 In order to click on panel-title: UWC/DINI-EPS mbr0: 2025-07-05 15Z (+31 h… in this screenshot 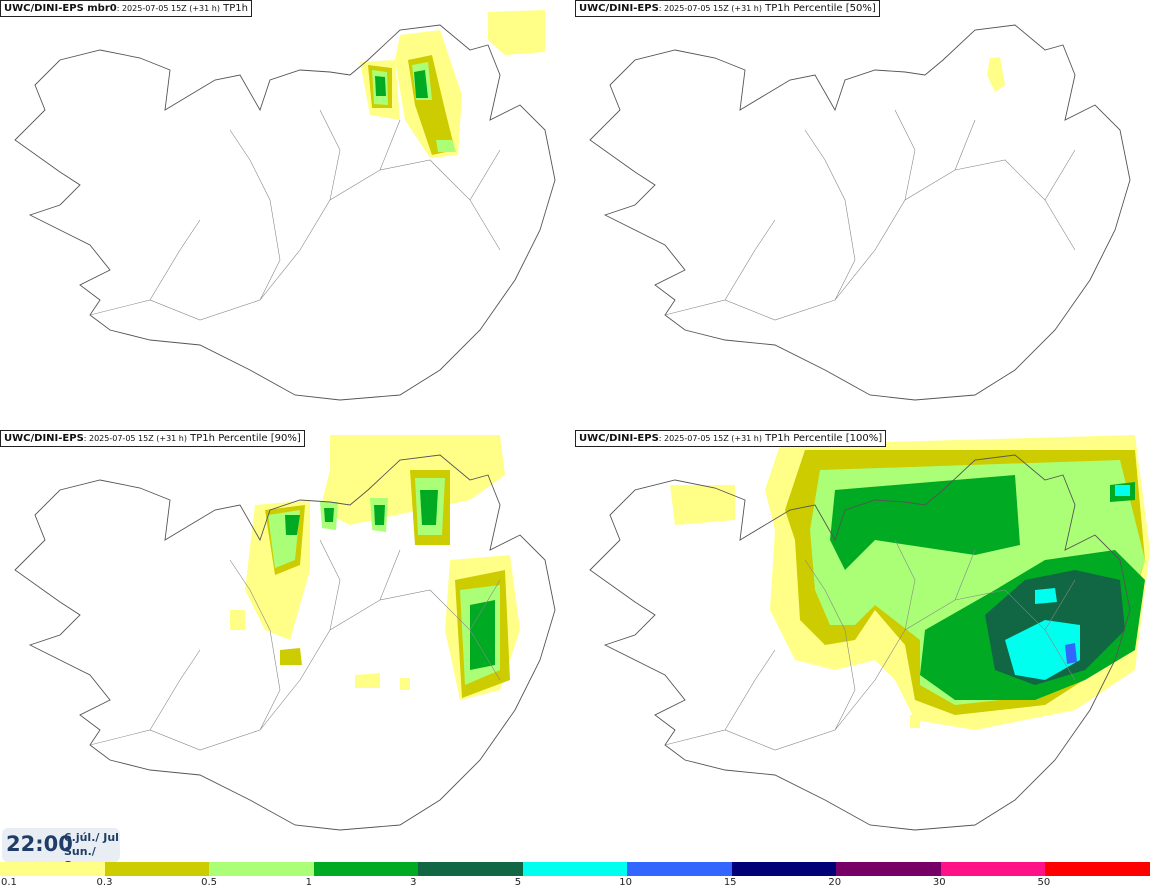, I will do `click(126, 8)`.